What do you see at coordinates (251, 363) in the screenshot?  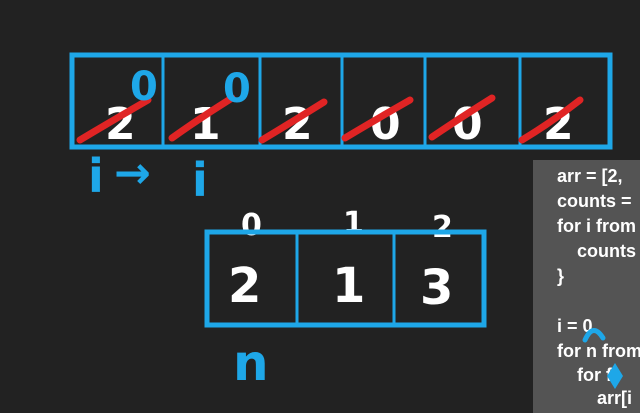 I see `counts-label: n` at bounding box center [251, 363].